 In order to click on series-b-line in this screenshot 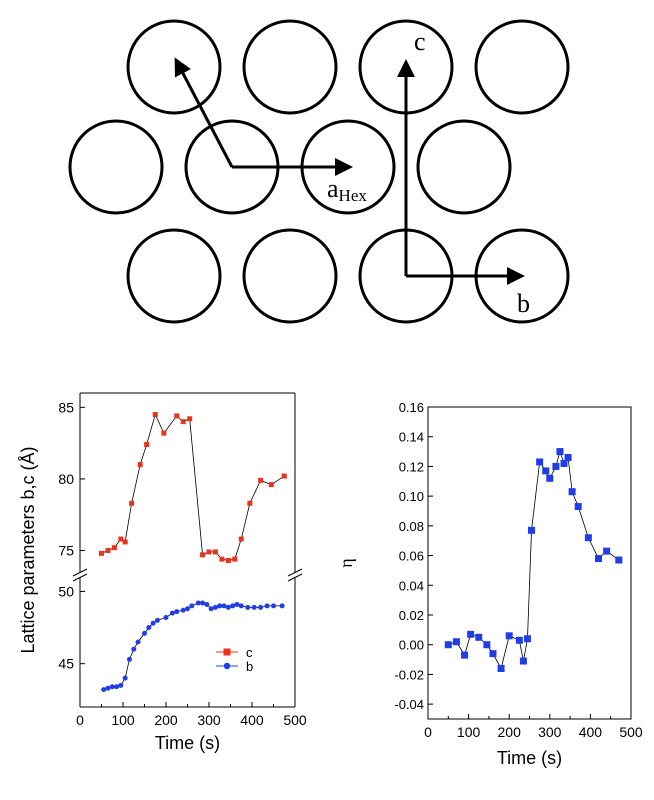, I will do `click(193, 646)`.